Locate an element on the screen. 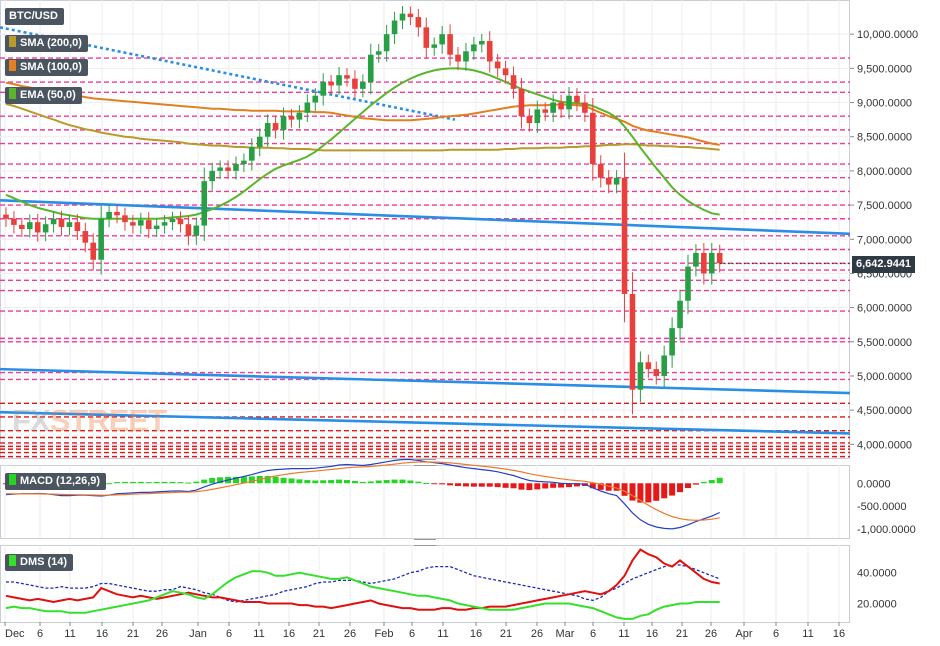  x-tick-label: Mar is located at coordinates (565, 634).